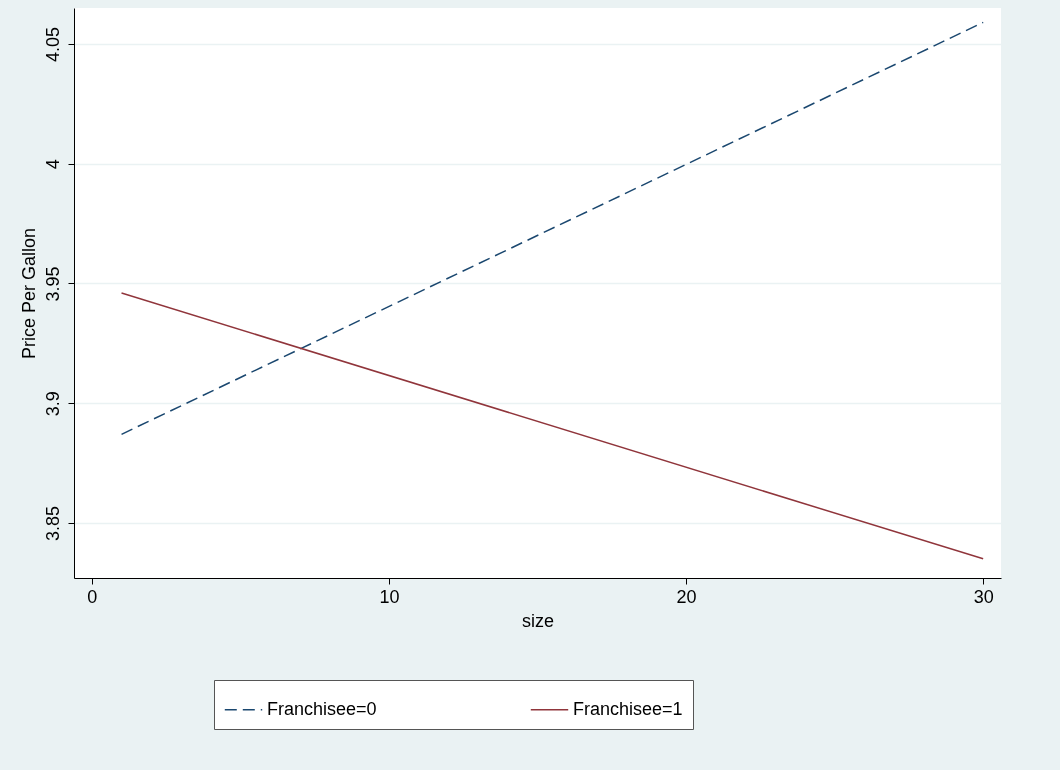 The height and width of the screenshot is (770, 1060). I want to click on y-tick-label: 3.85, so click(52, 523).